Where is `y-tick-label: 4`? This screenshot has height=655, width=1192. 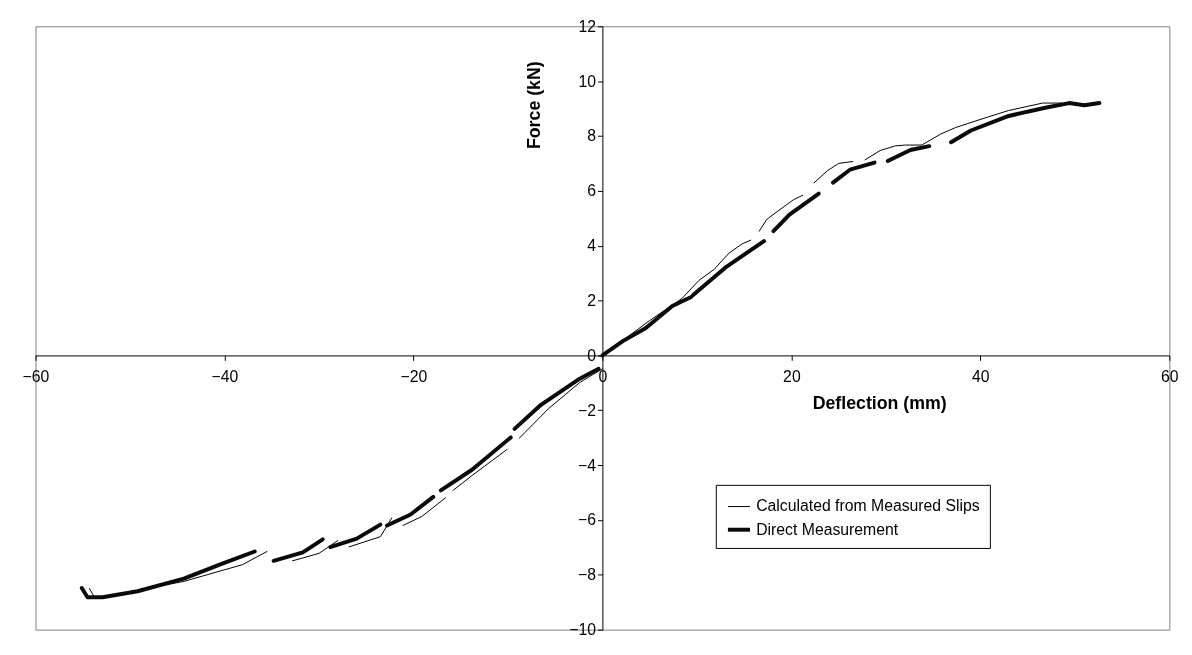 y-tick-label: 4 is located at coordinates (592, 246).